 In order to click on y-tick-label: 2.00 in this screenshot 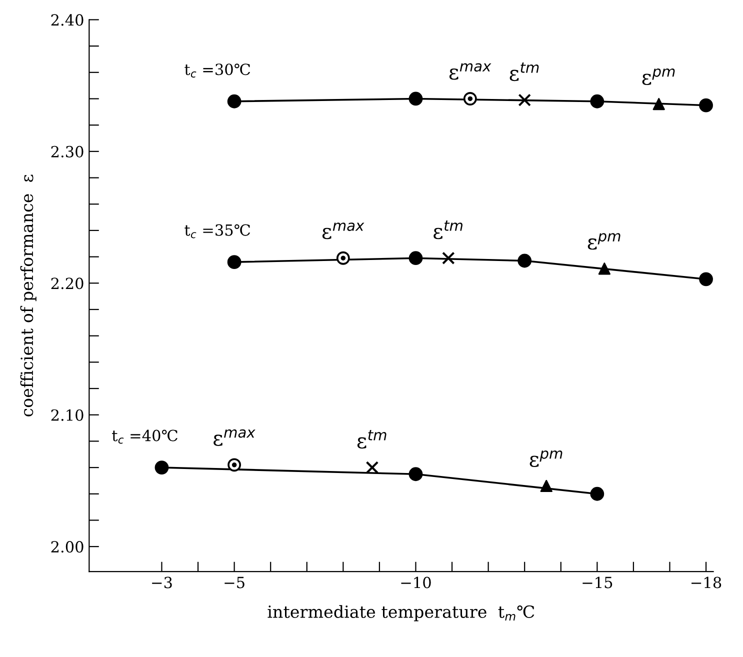, I will do `click(67, 547)`.